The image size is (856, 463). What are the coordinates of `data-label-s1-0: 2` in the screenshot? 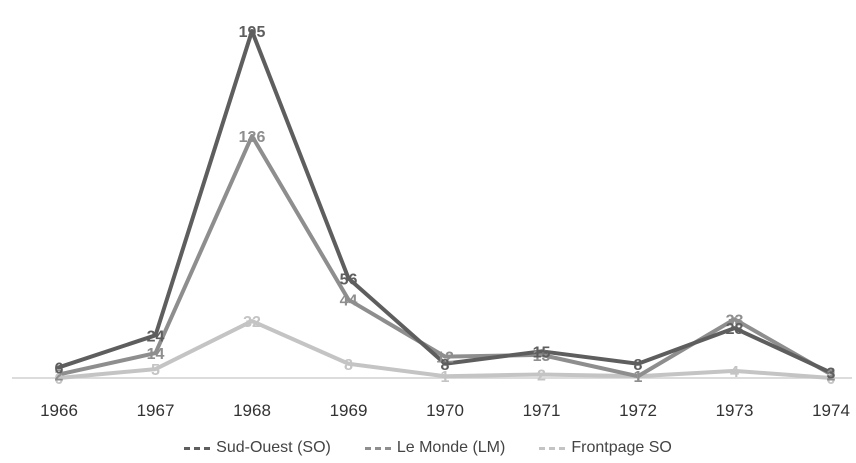 It's located at (59, 375).